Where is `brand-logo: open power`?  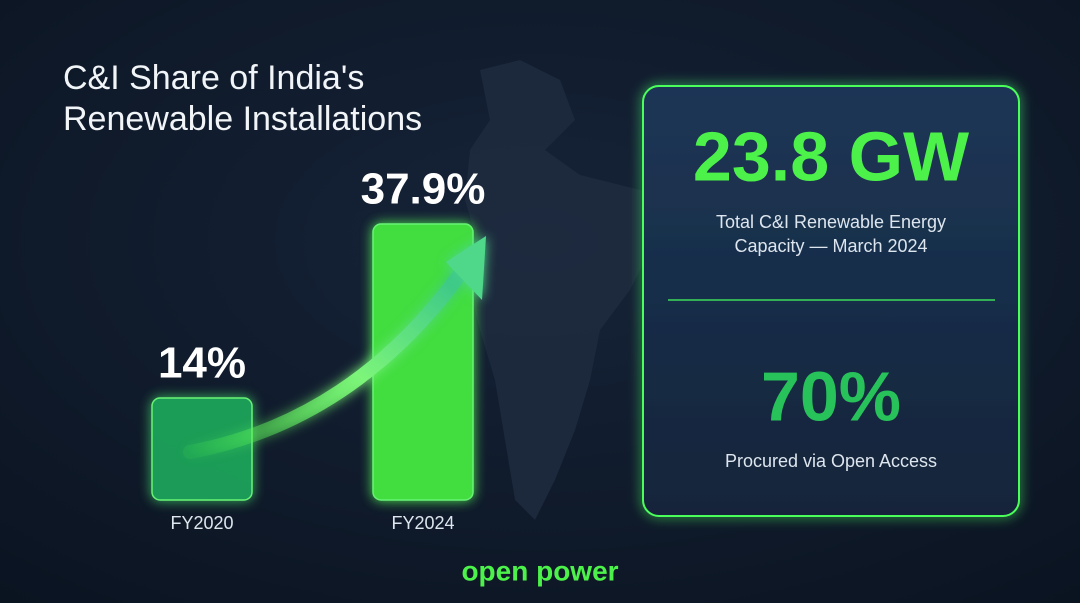 brand-logo: open power is located at coordinates (539, 570).